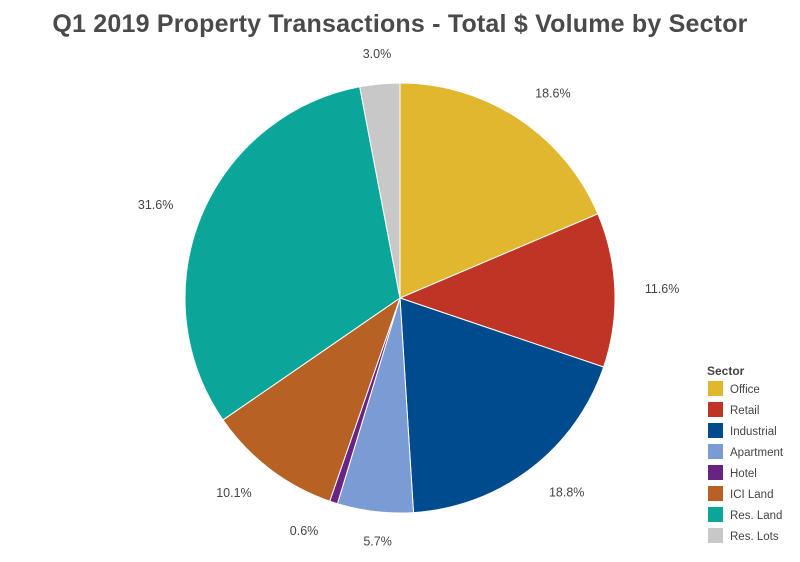  What do you see at coordinates (715, 430) in the screenshot?
I see `legend-swatch-industrial` at bounding box center [715, 430].